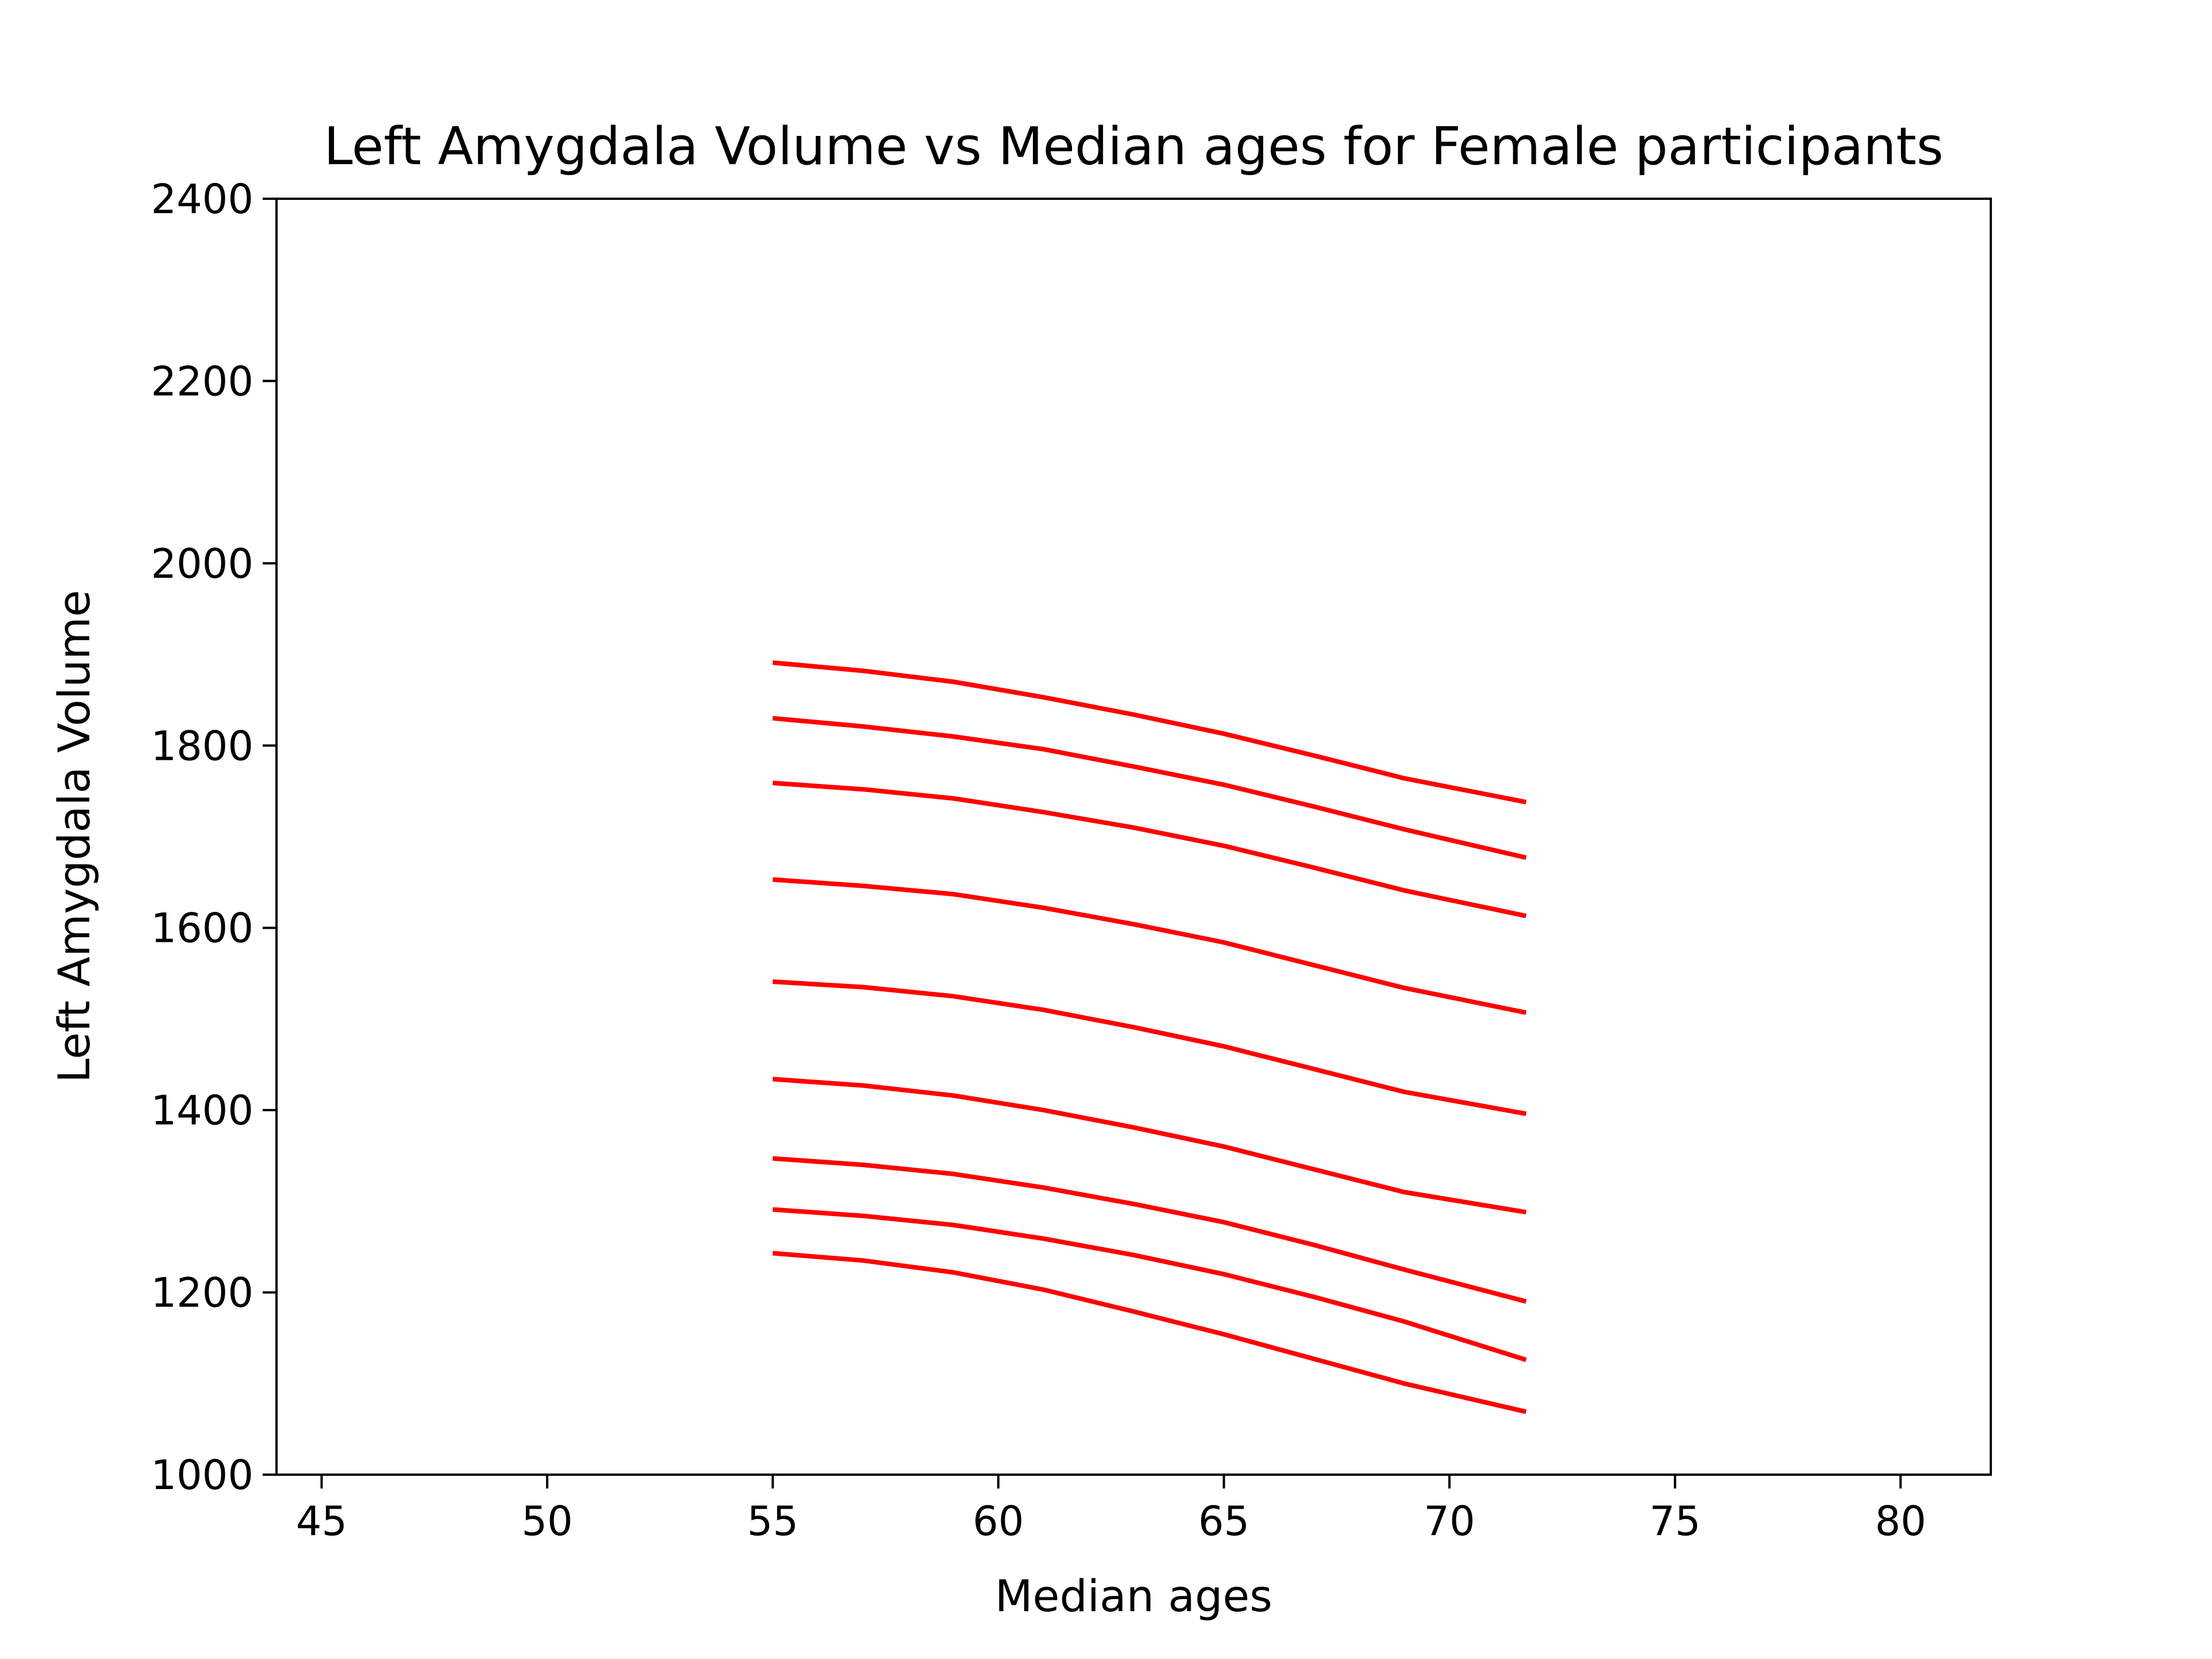 The height and width of the screenshot is (1659, 2212). Describe the element at coordinates (1674, 1521) in the screenshot. I see `x-tick-label: 75` at that location.